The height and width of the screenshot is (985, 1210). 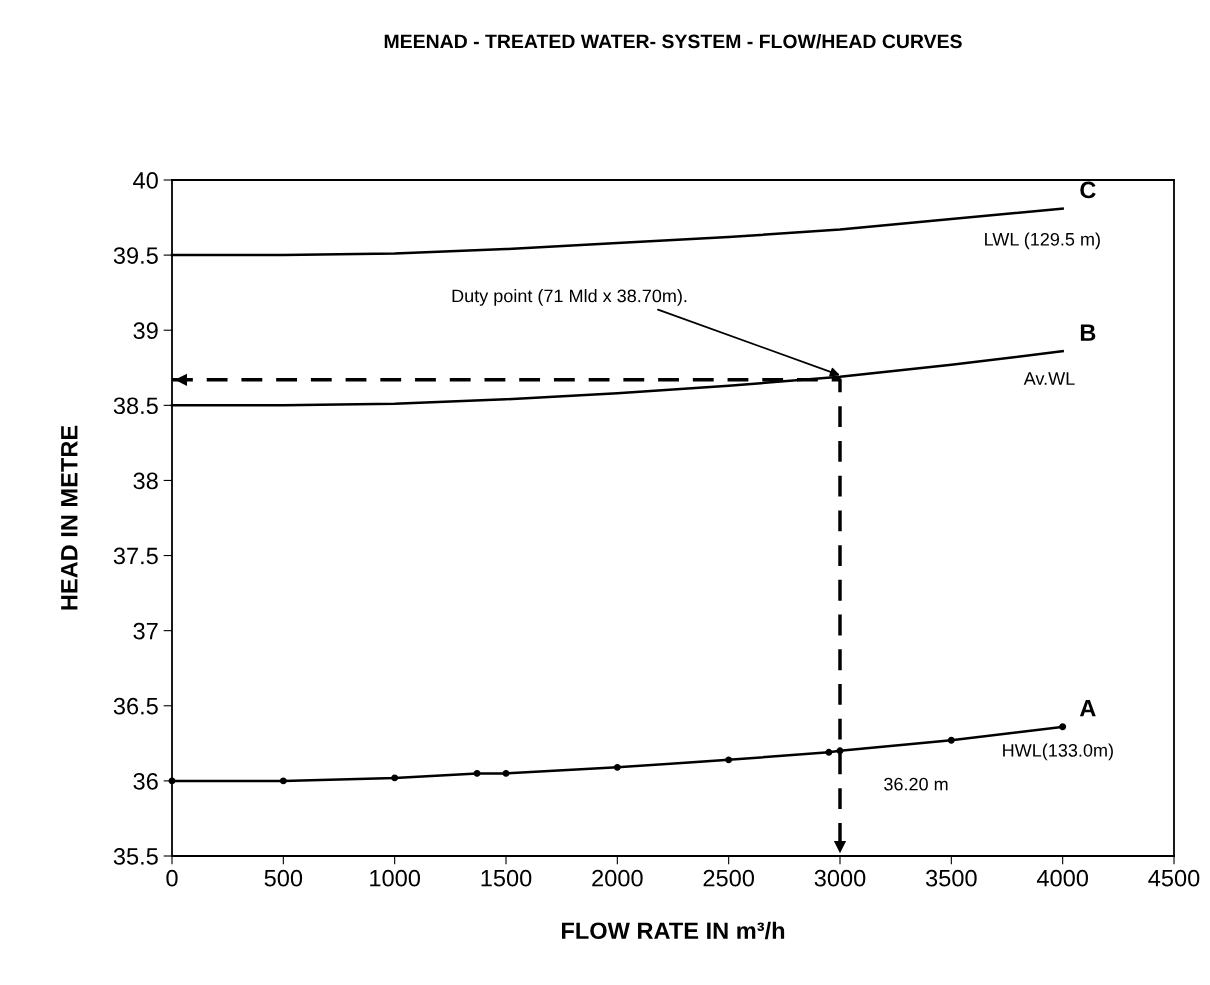 I want to click on y-tick-label: 39.5, so click(x=135, y=255).